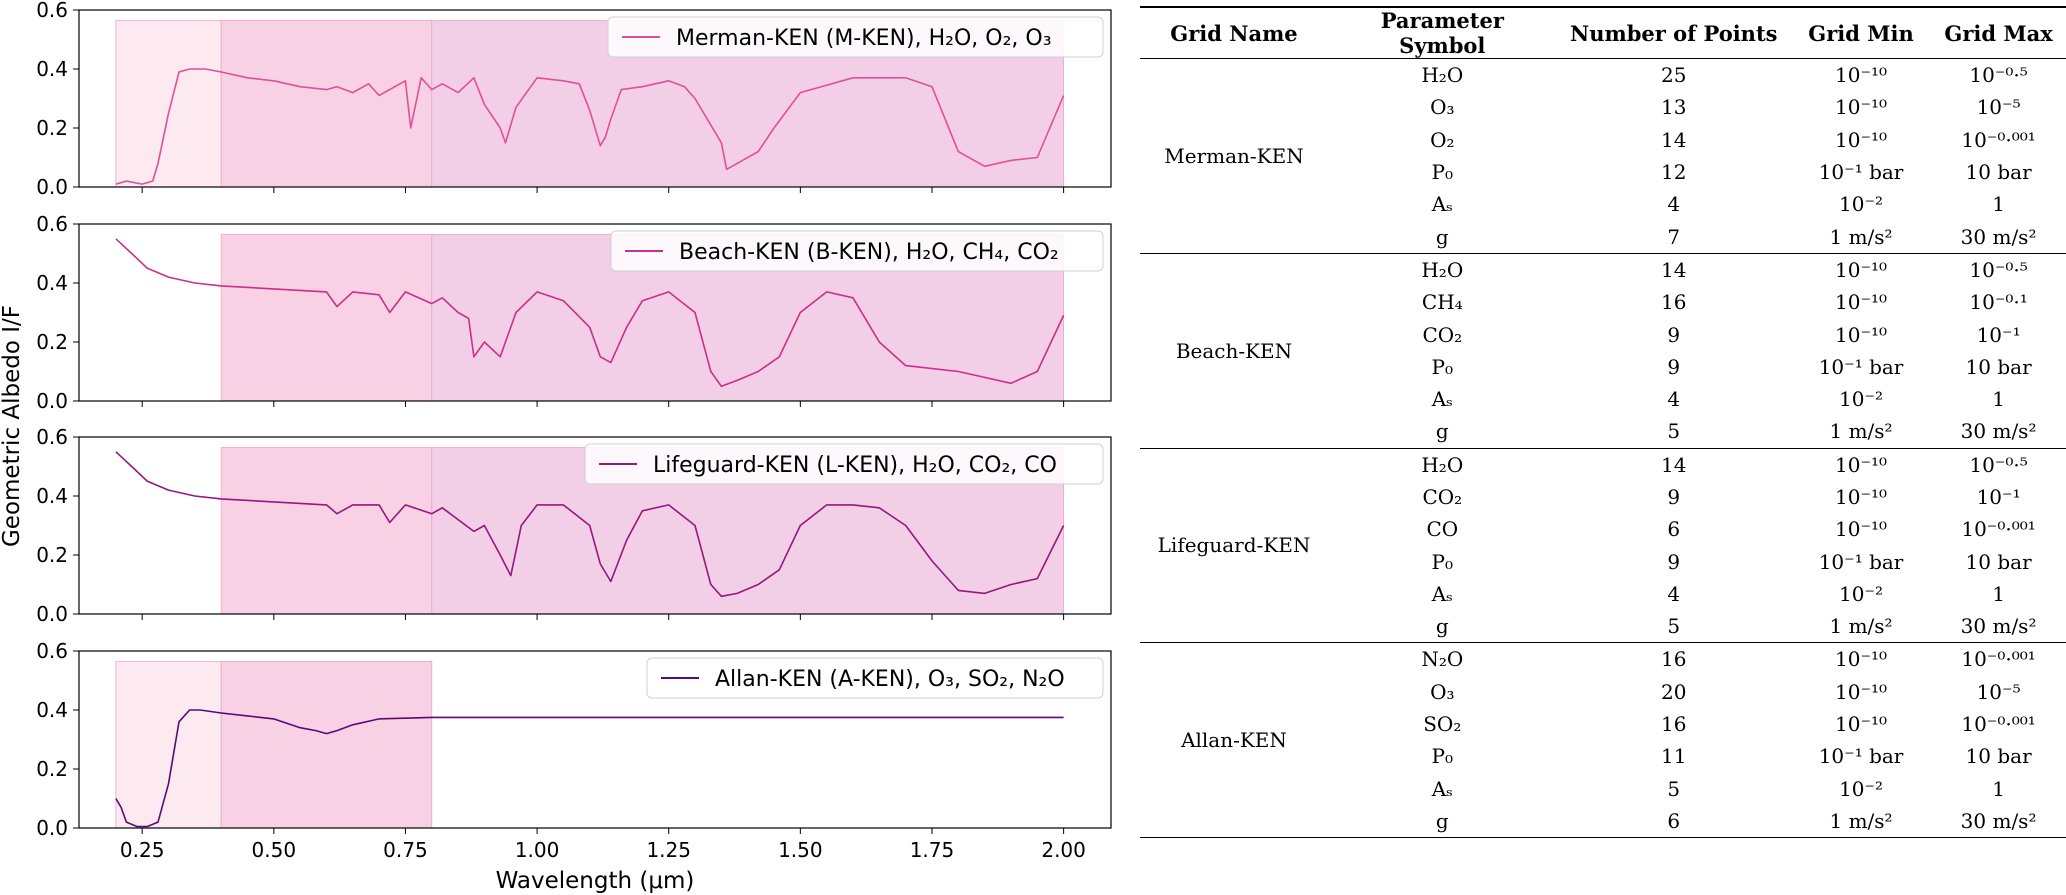  I want to click on table-row: O₃ 13 10⁻¹⁰ 10⁻⁵, so click(1603, 107).